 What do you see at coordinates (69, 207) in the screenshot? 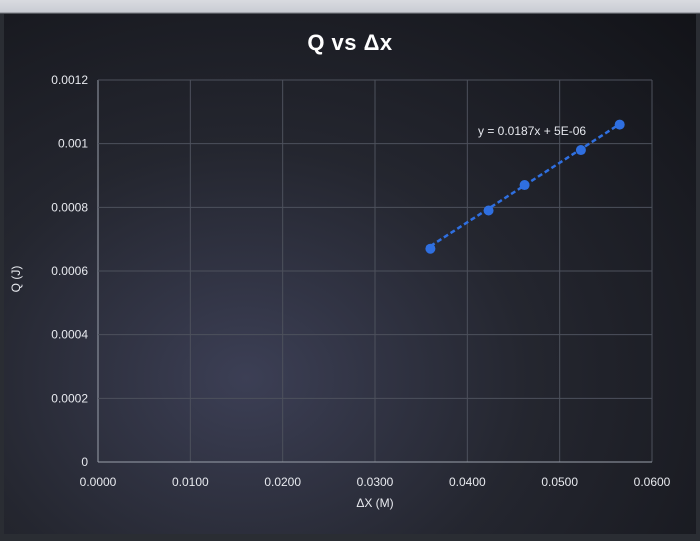
I see `y-tick-label: 0.0008` at bounding box center [69, 207].